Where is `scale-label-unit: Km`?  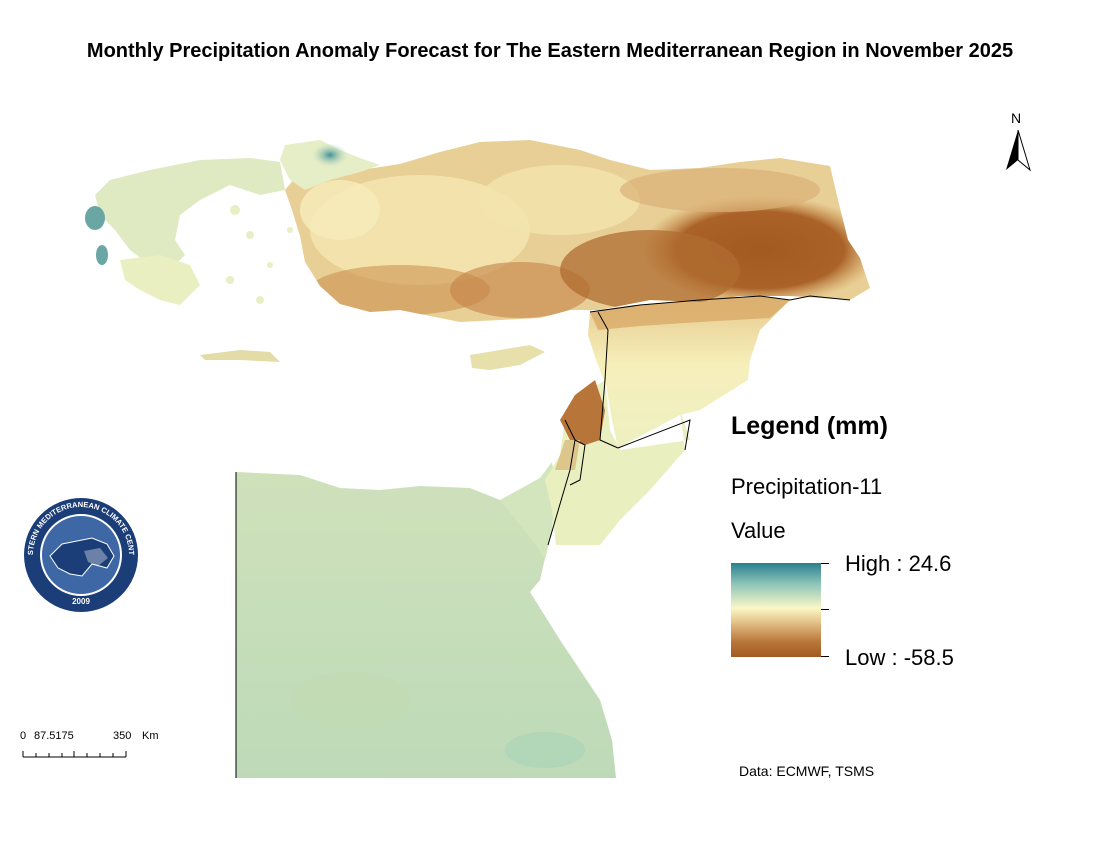 scale-label-unit: Km is located at coordinates (150, 736).